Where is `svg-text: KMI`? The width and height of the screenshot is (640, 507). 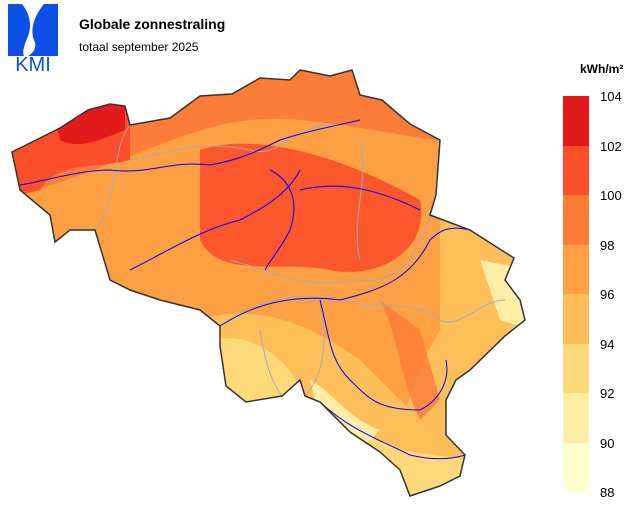 svg-text: KMI is located at coordinates (33, 63).